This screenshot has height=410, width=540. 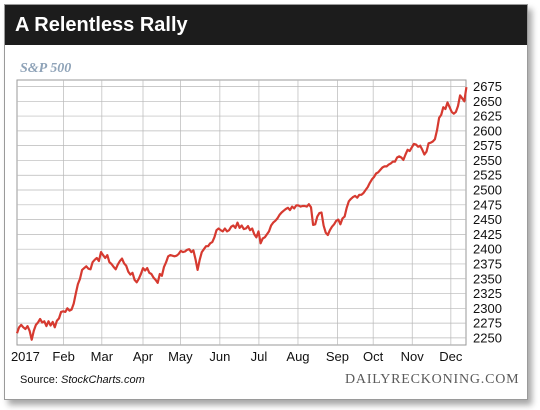 What do you see at coordinates (432, 379) in the screenshot?
I see `publisher-brand: DAILYRECKONING.COM` at bounding box center [432, 379].